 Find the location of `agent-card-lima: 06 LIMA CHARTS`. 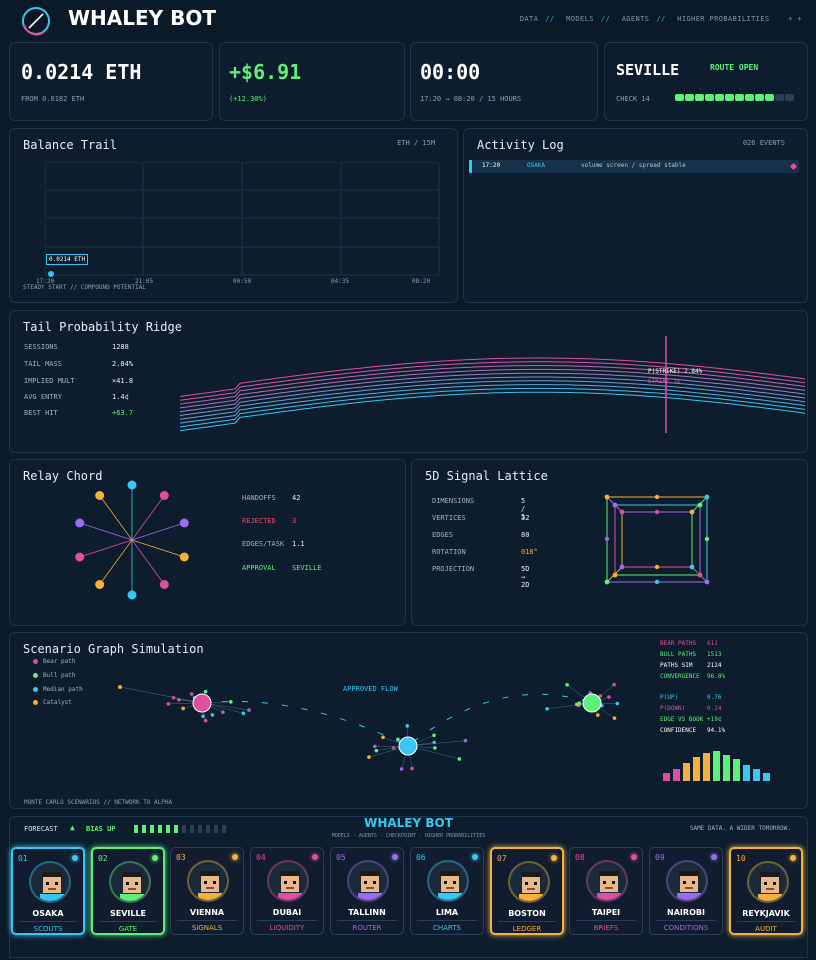

agent-card-lima: 06 LIMA CHARTS is located at coordinates (447, 891).